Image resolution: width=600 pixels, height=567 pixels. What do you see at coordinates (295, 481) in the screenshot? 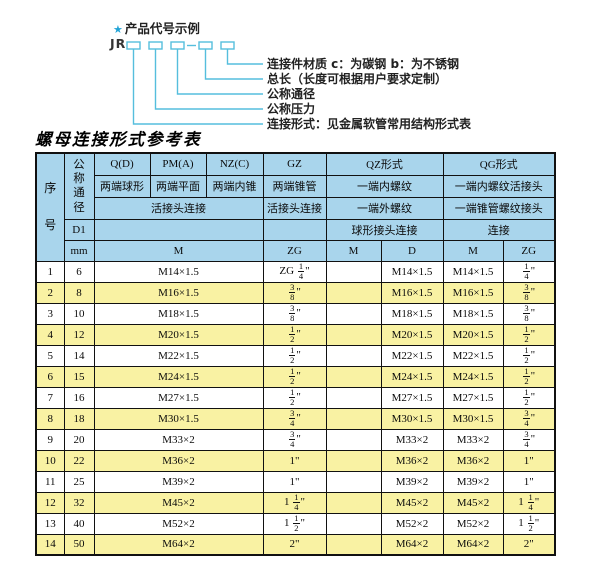
I see `table-row: 11 25 M39×2 1" M39×2 M39×2 1"` at bounding box center [295, 481].